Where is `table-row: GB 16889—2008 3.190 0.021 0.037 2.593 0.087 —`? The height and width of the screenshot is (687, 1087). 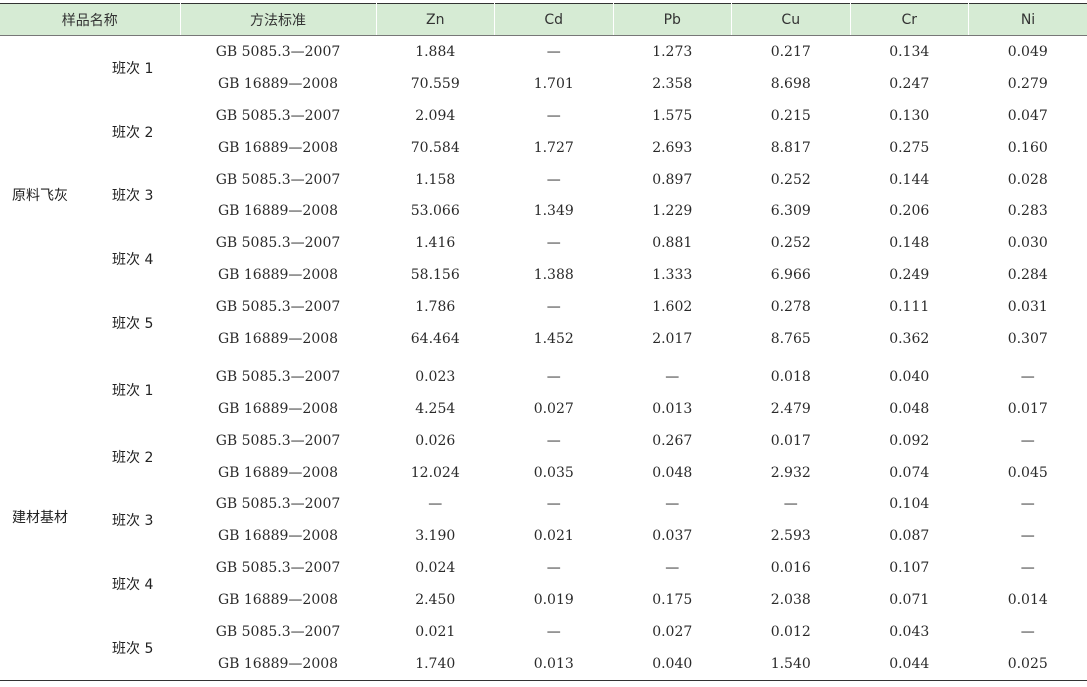 table-row: GB 16889—2008 3.190 0.021 0.037 2.593 0.087 — is located at coordinates (543, 536).